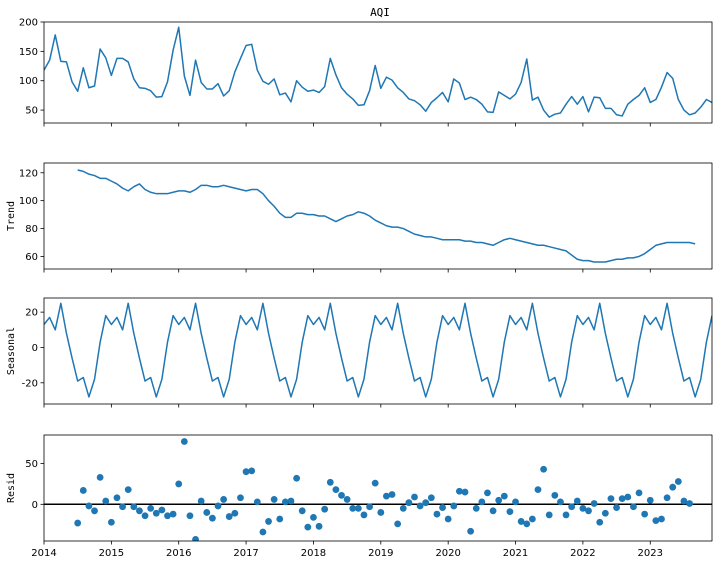 The image size is (720, 564). What do you see at coordinates (11, 351) in the screenshot?
I see `y-axis-label-seasonal: Seasonal` at bounding box center [11, 351].